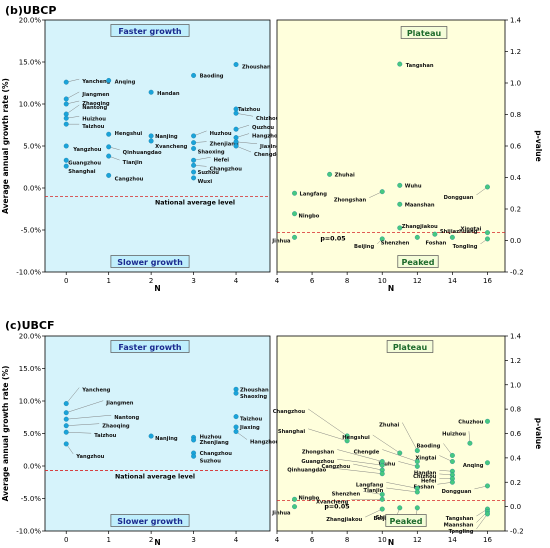 Image resolution: width=550 pixels, height=548 pixels. What do you see at coordinates (166, 137) in the screenshot?
I see `point-label: Nanjing` at bounding box center [166, 137].